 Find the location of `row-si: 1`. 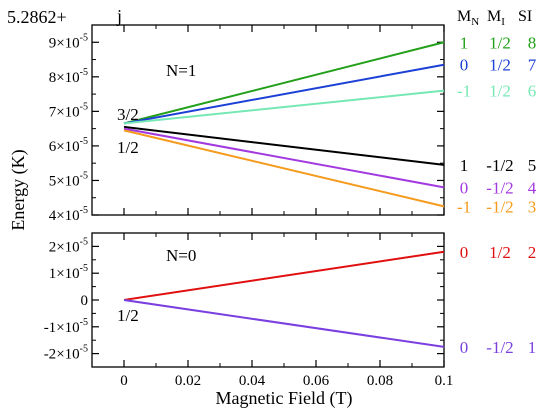

row-si: 1 is located at coordinates (532, 347).